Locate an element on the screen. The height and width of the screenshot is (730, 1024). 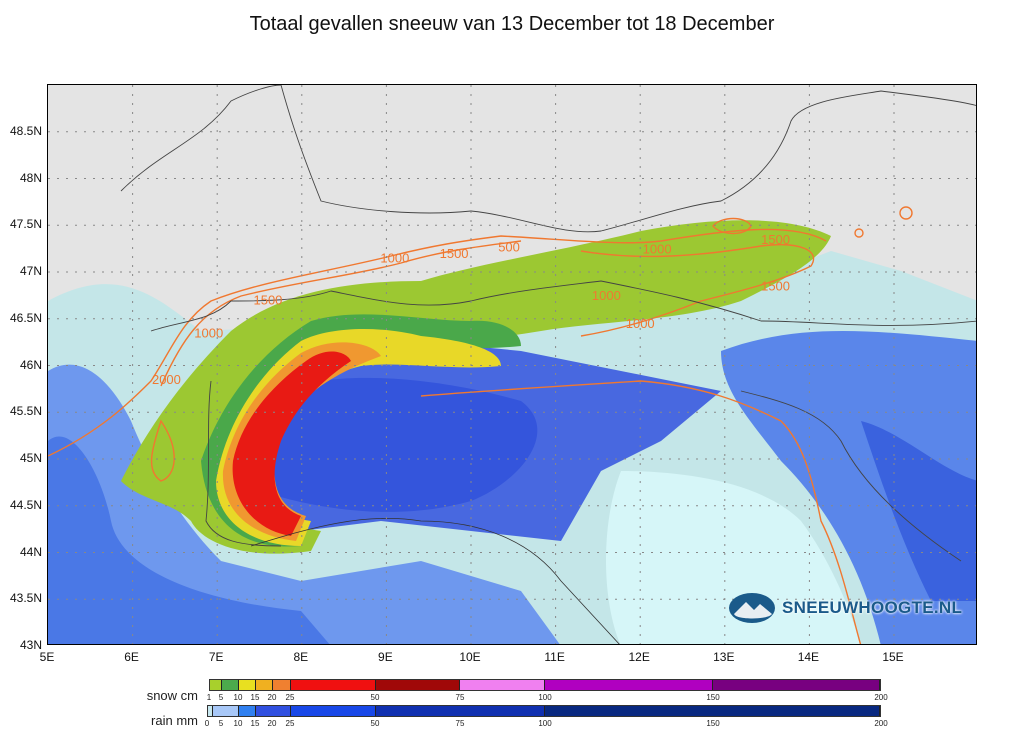
snow-legend-tick: 75 is located at coordinates (460, 697).